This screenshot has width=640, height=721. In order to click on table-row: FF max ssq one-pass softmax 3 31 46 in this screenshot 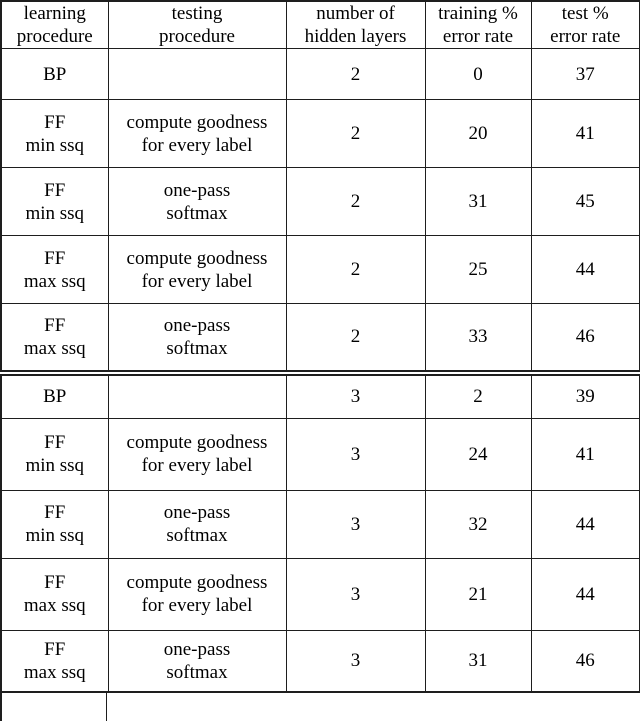, I will do `click(320, 661)`.